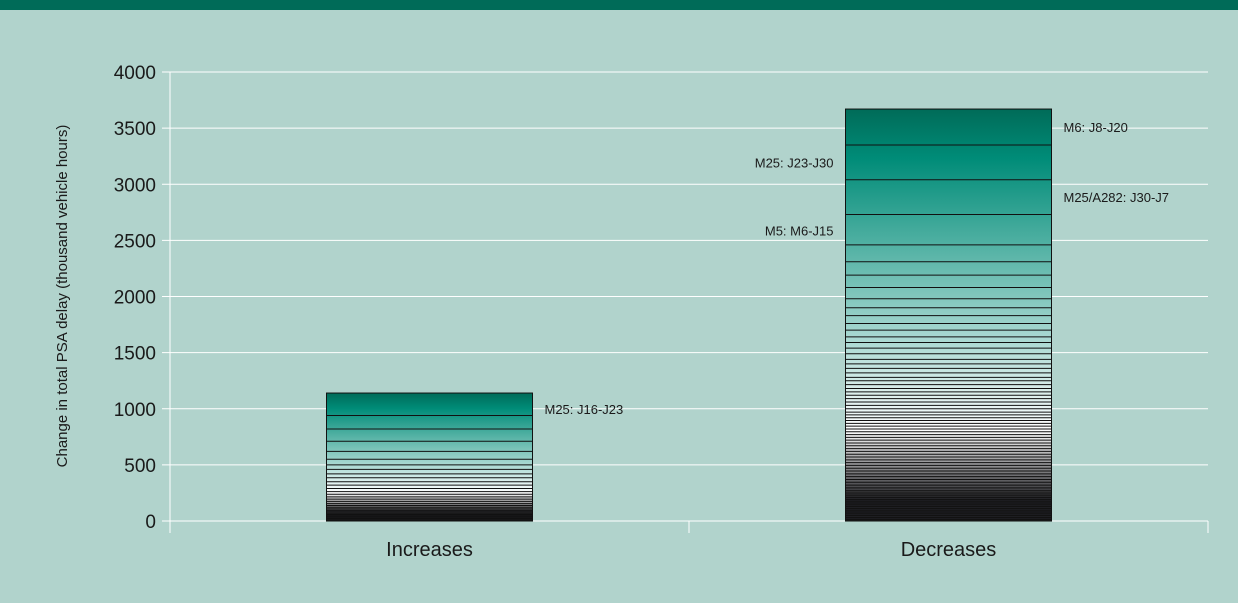 The height and width of the screenshot is (603, 1238). I want to click on bar-increases, so click(429, 457).